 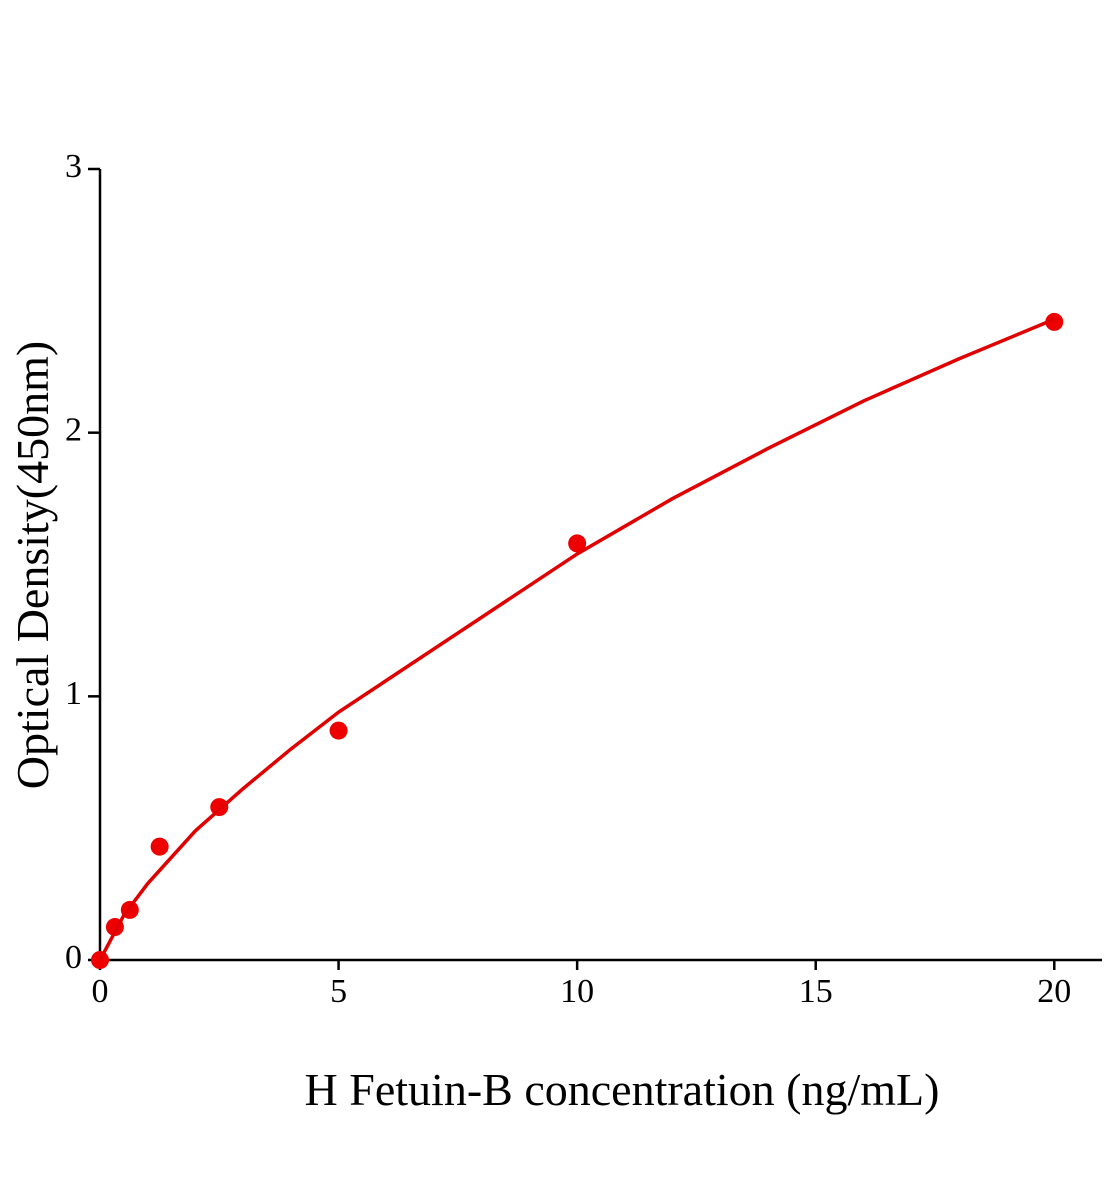 What do you see at coordinates (73, 429) in the screenshot?
I see `y-tick-label: 2` at bounding box center [73, 429].